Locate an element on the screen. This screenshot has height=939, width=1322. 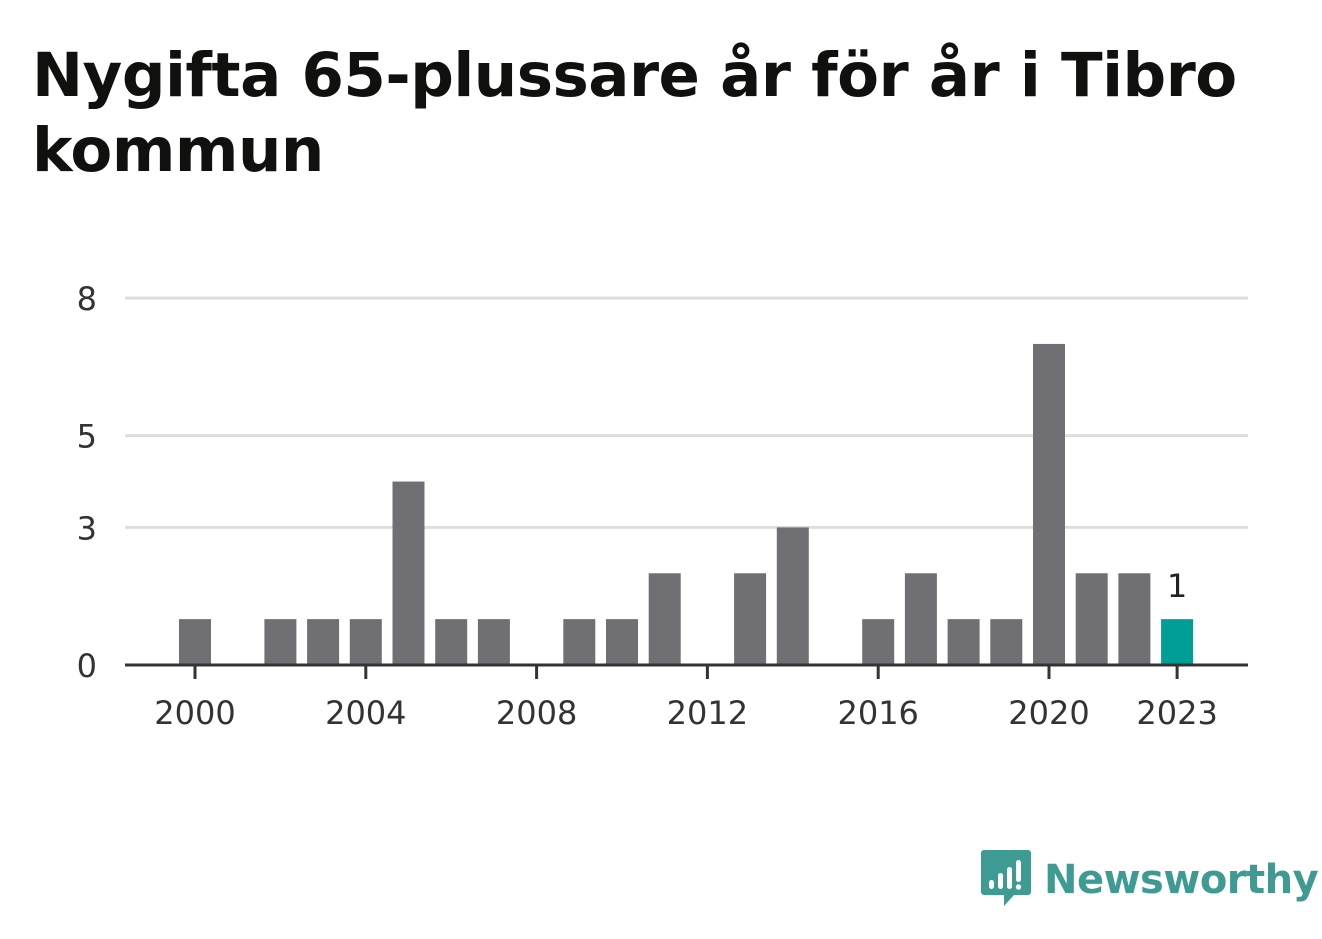
x-tick-label: 2023 is located at coordinates (1176, 713).